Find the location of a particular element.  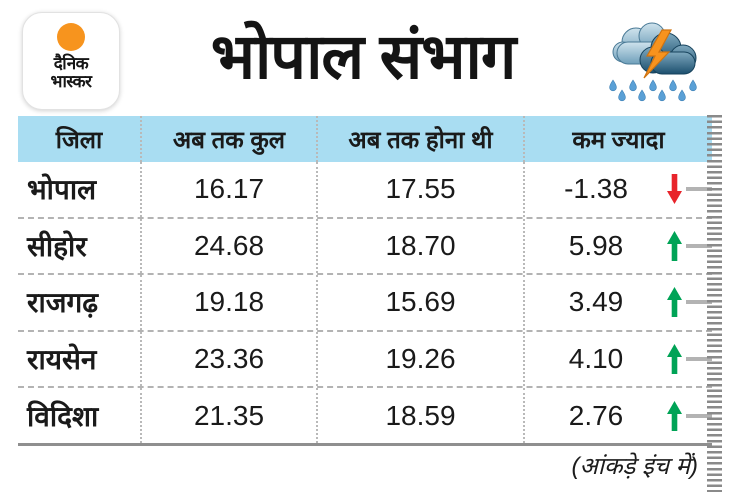

sun-icon is located at coordinates (71, 37).